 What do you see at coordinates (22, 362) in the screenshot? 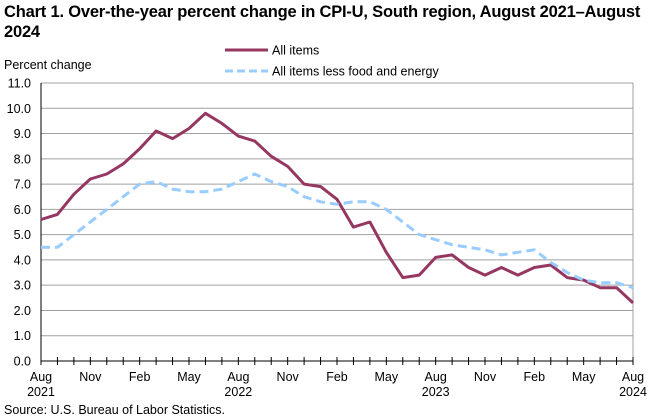
I see `y-tick-label: 0.0` at bounding box center [22, 362].